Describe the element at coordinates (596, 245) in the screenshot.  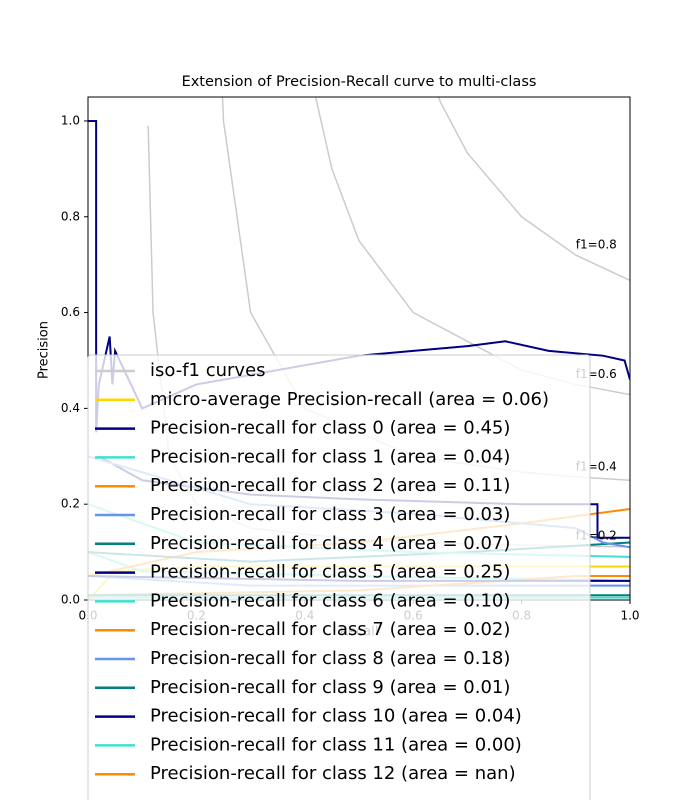
I see `iso-f1-label: f1=0.8` at that location.